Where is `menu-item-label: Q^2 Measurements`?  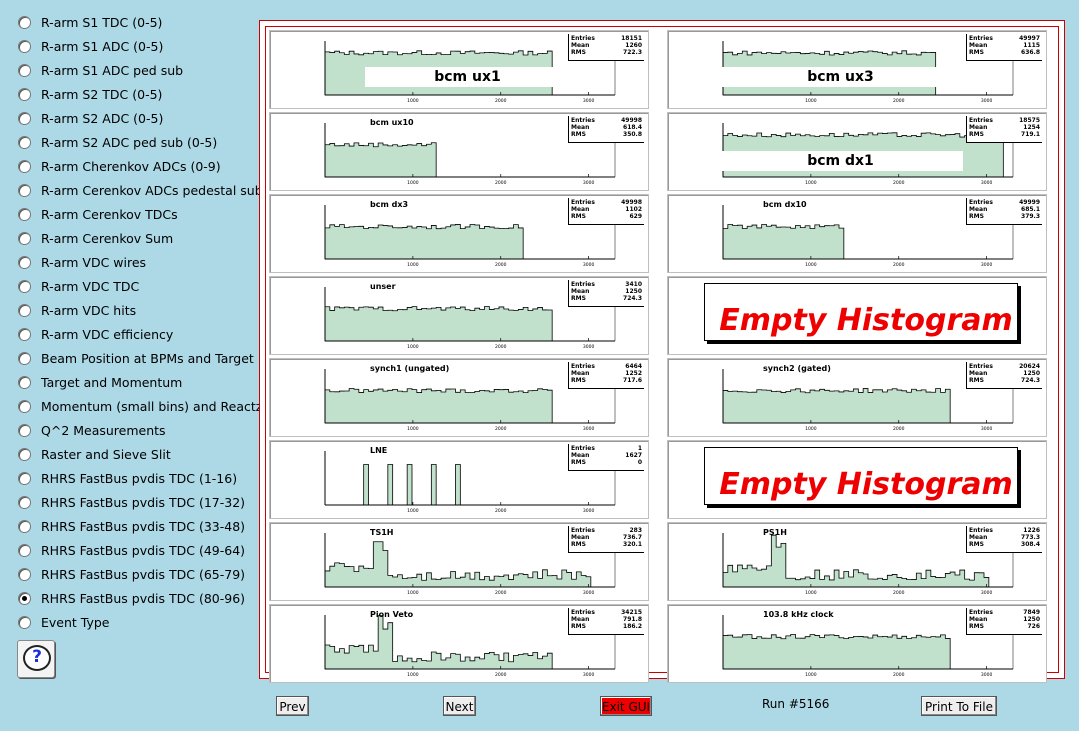
menu-item-label: Q^2 Measurements is located at coordinates (103, 430).